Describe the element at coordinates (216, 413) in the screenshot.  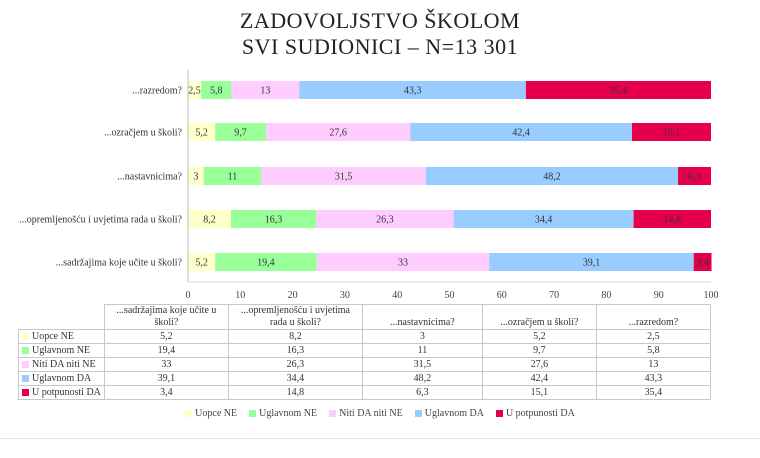
I see `legend-label: Uopce NE` at that location.